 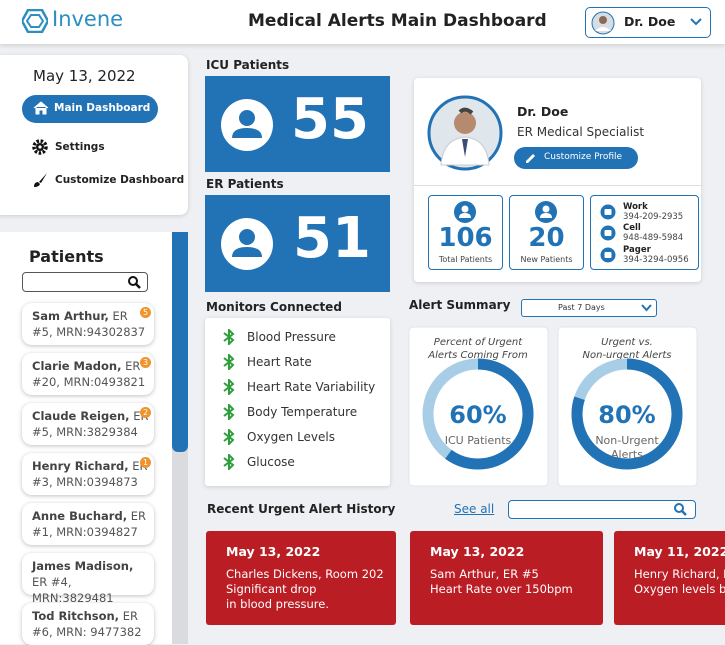 What do you see at coordinates (279, 362) in the screenshot?
I see `monitor-item: Heart Rate` at bounding box center [279, 362].